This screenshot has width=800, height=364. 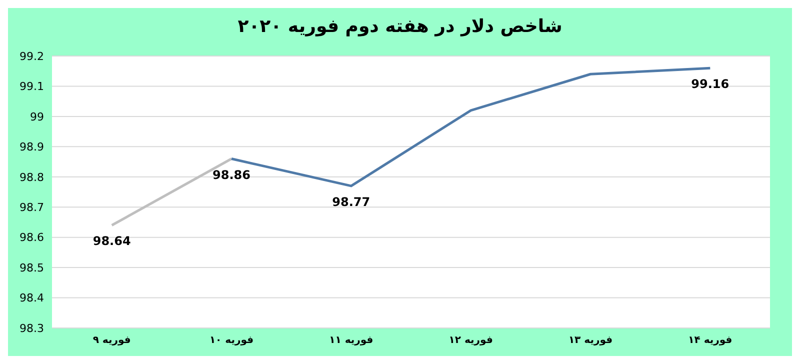 I want to click on x-tick-label: ۱۳ فوریه, so click(x=590, y=340).